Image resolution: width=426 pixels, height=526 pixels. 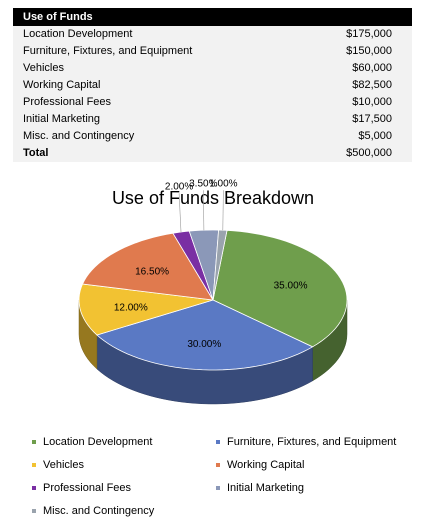 I want to click on row-amount: $150,000, so click(x=369, y=51).